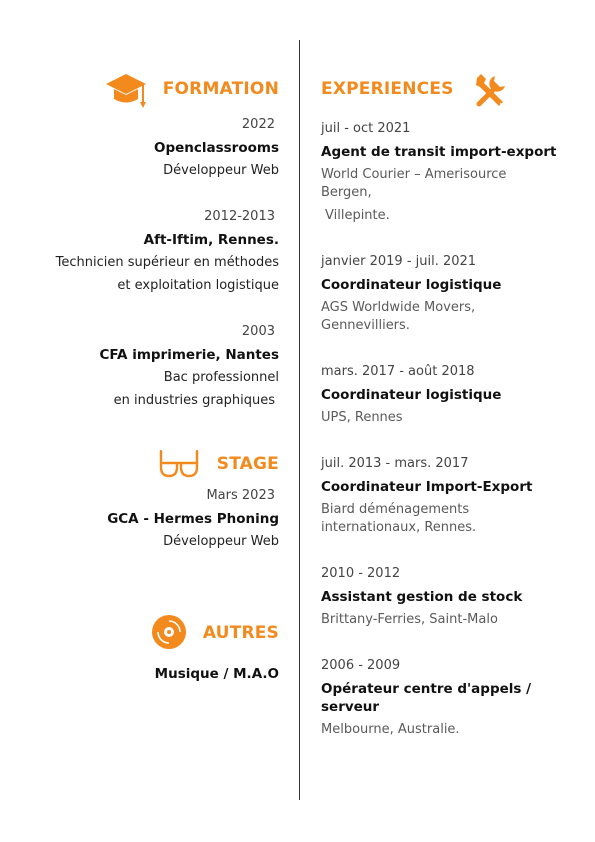 This screenshot has width=595, height=842. What do you see at coordinates (198, 285) in the screenshot?
I see `formation-degree-line2: et exploitation logistique` at bounding box center [198, 285].